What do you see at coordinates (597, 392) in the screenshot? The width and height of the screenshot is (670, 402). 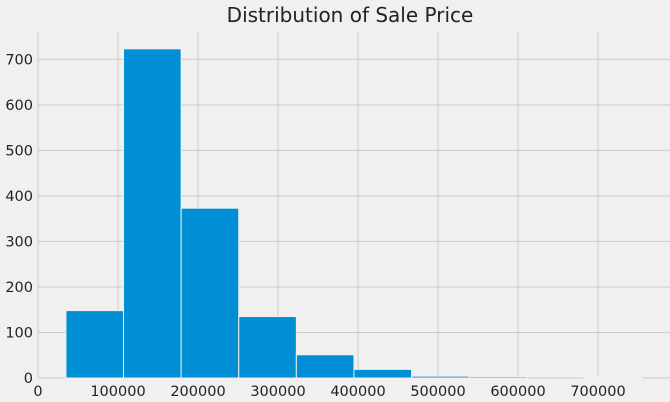 I see `x-tick-label: 700000` at bounding box center [597, 392].